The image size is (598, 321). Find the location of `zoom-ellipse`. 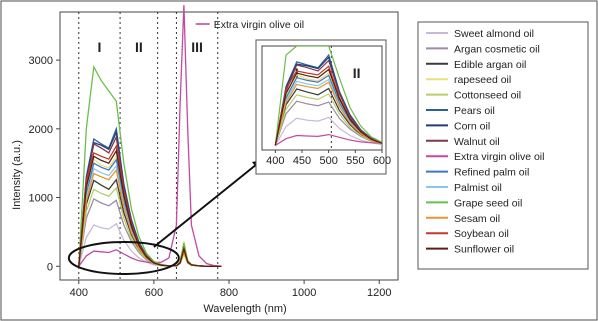

zoom-ellipse is located at coordinates (123, 258).